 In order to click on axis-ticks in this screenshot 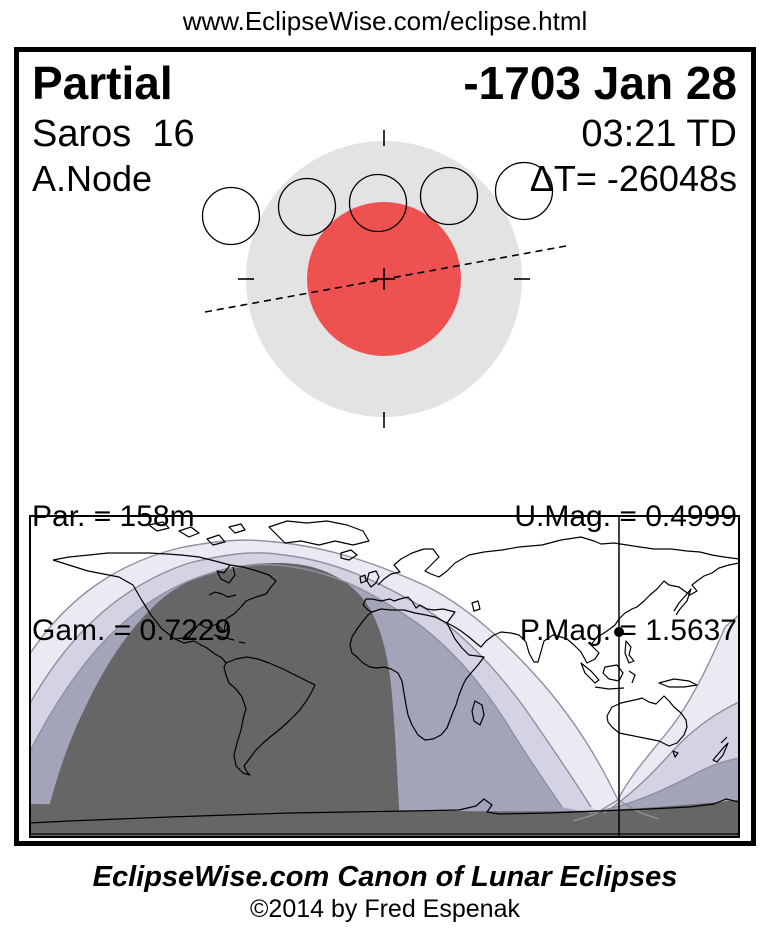, I will do `click(384, 279)`.